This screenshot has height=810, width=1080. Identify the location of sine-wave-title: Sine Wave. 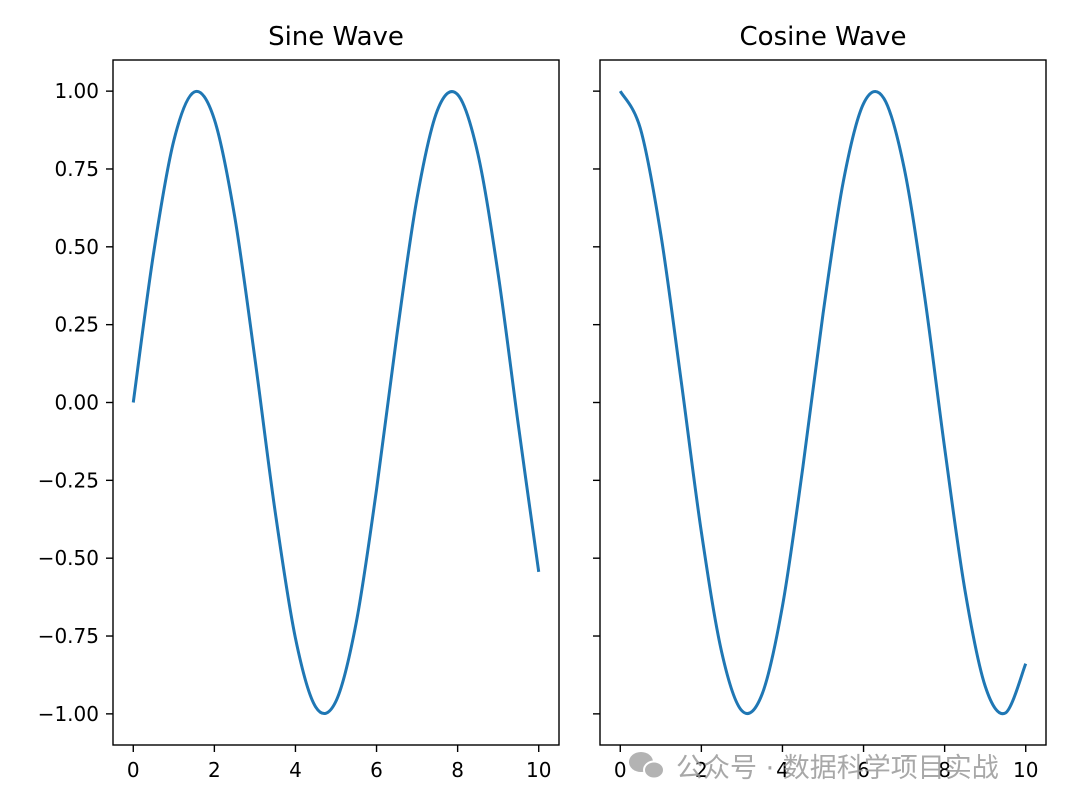
(336, 37).